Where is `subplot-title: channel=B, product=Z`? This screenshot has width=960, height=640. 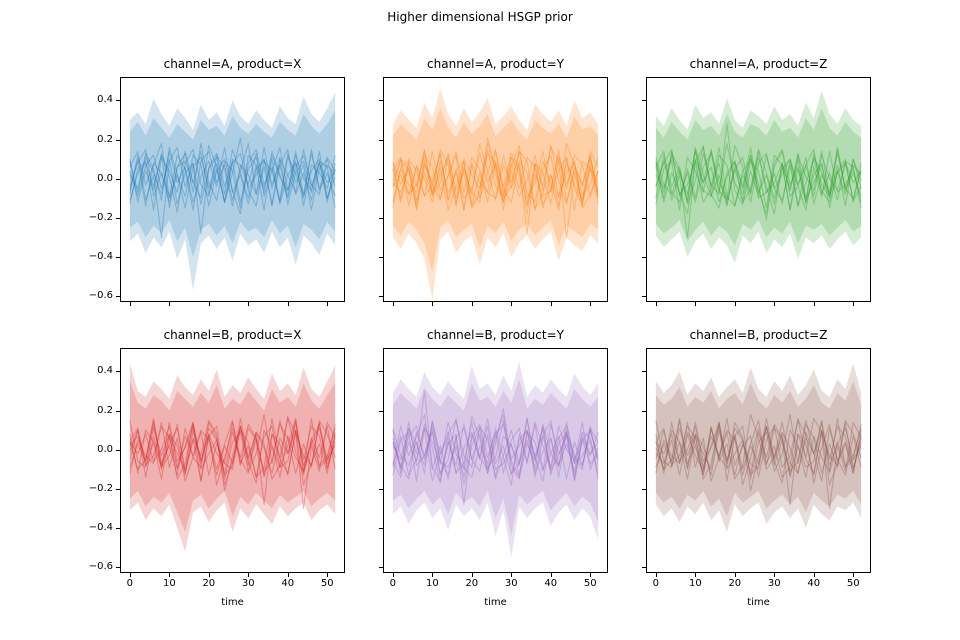
subplot-title: channel=B, product=Z is located at coordinates (758, 335).